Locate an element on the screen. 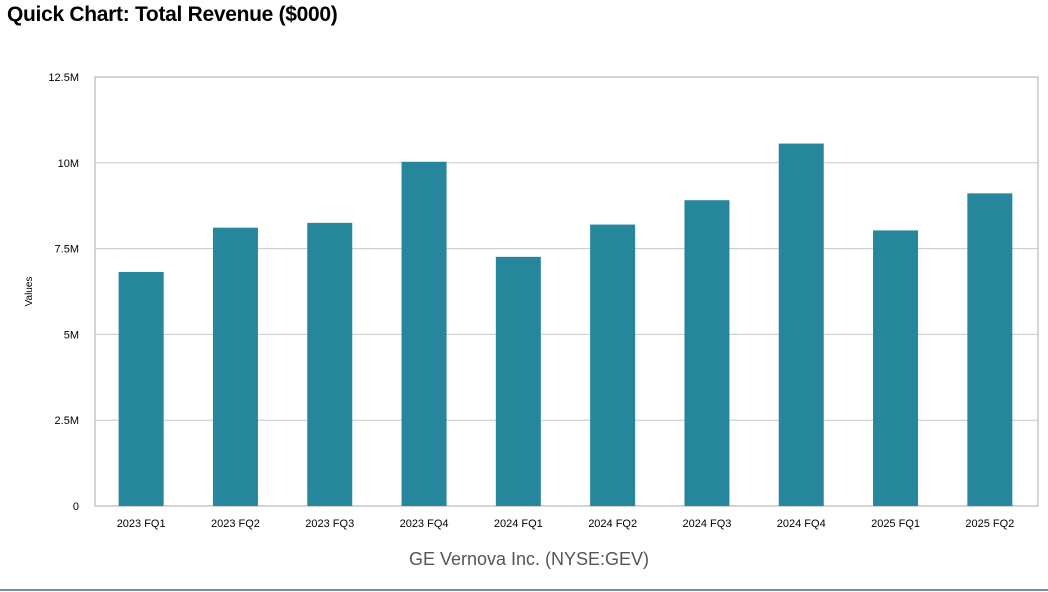 The width and height of the screenshot is (1048, 592). x-tick-label: 2023 FQ1 is located at coordinates (141, 524).